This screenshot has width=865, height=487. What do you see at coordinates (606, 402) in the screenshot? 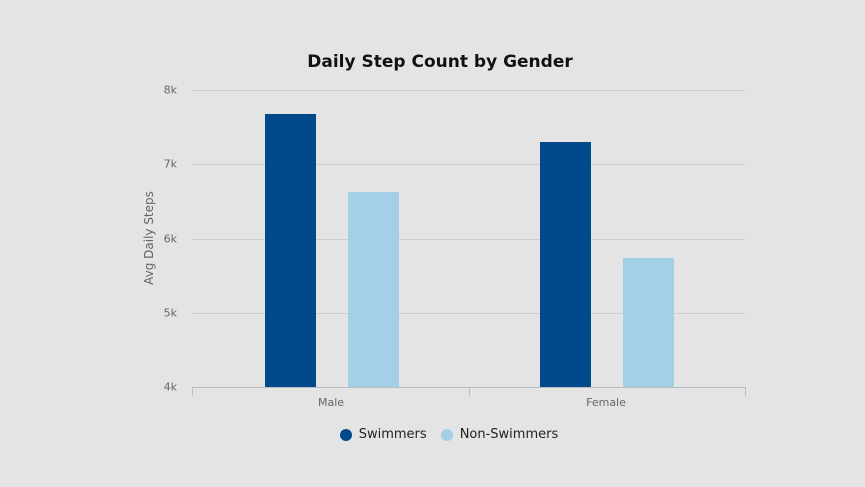
I see `x-tick-label-female: Female` at bounding box center [606, 402].